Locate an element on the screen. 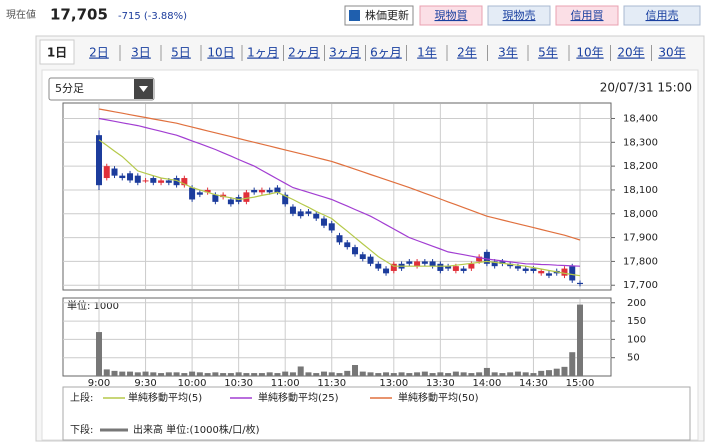  tab: 2年 is located at coordinates (467, 53).